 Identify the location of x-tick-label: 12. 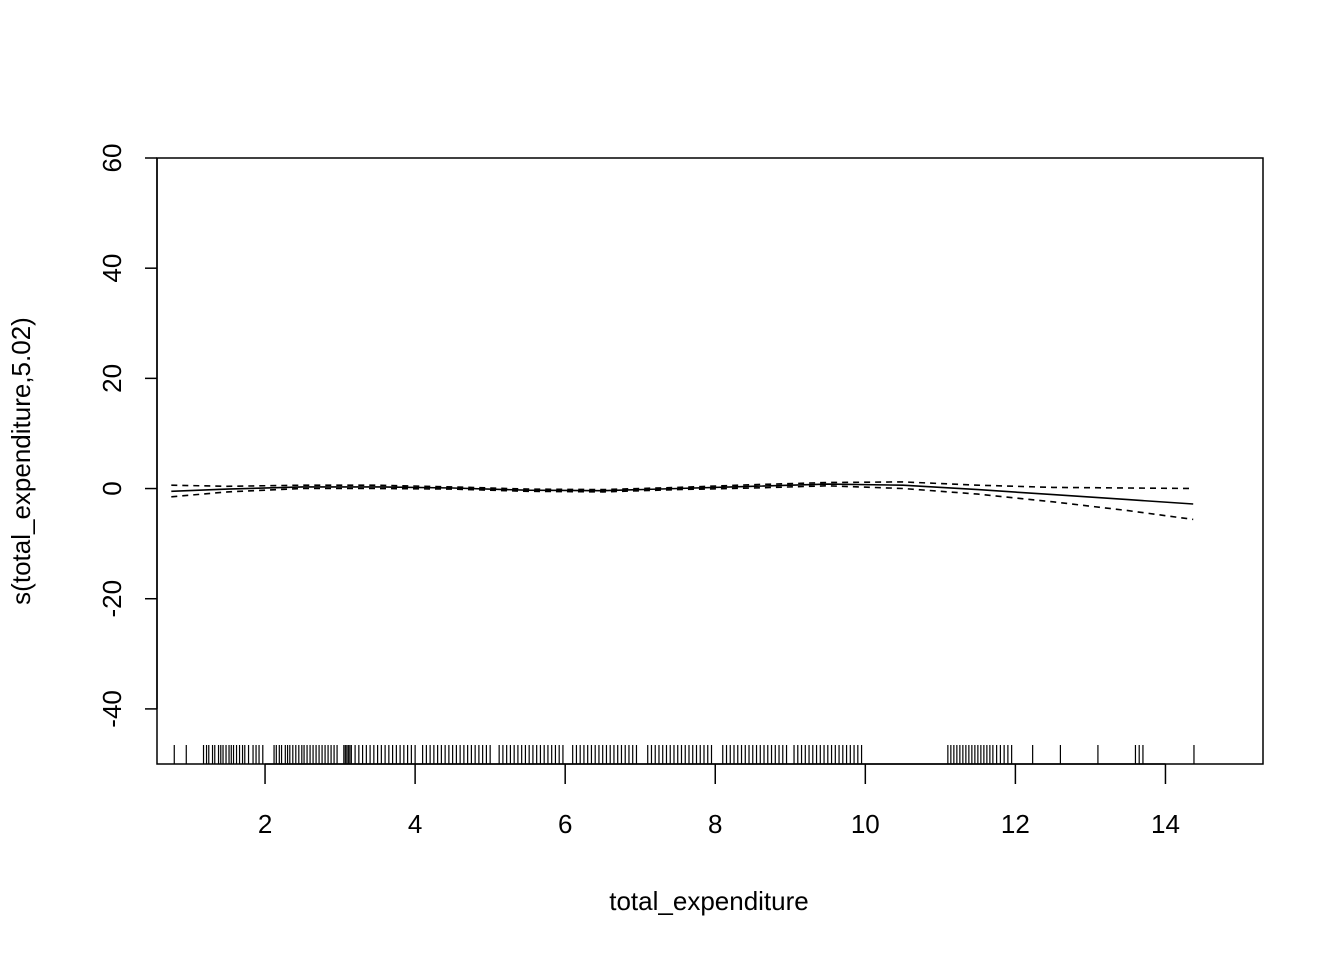
(1015, 824).